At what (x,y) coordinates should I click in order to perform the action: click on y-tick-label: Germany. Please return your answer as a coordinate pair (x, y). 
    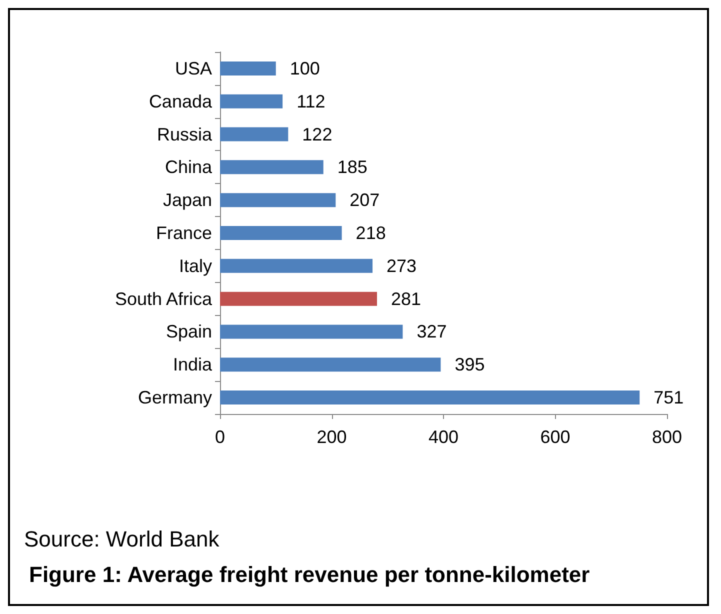
    Looking at the image, I should click on (175, 398).